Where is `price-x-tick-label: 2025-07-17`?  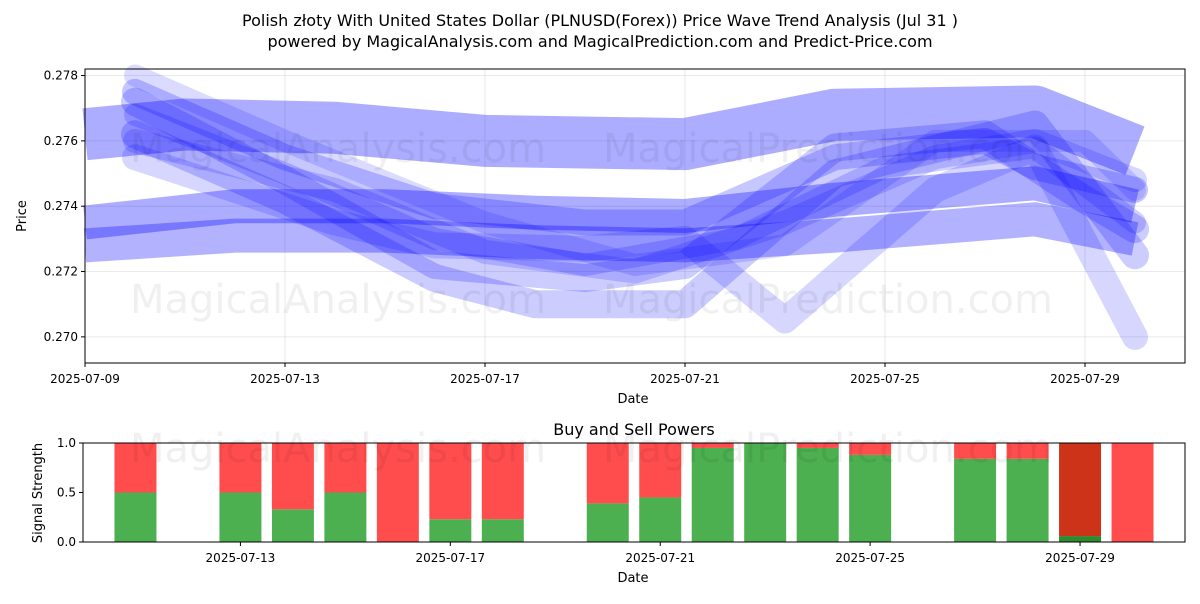 price-x-tick-label: 2025-07-17 is located at coordinates (485, 379).